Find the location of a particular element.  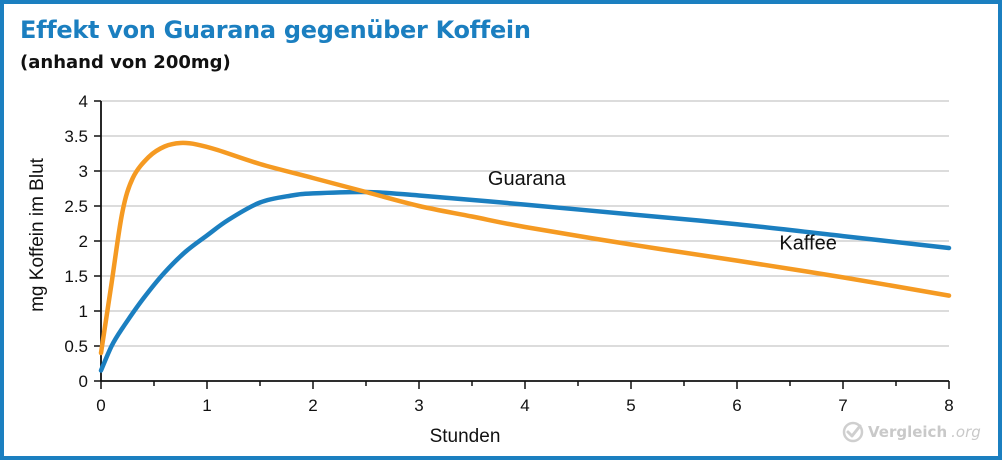

watermark: Vergleich .org is located at coordinates (911, 432).